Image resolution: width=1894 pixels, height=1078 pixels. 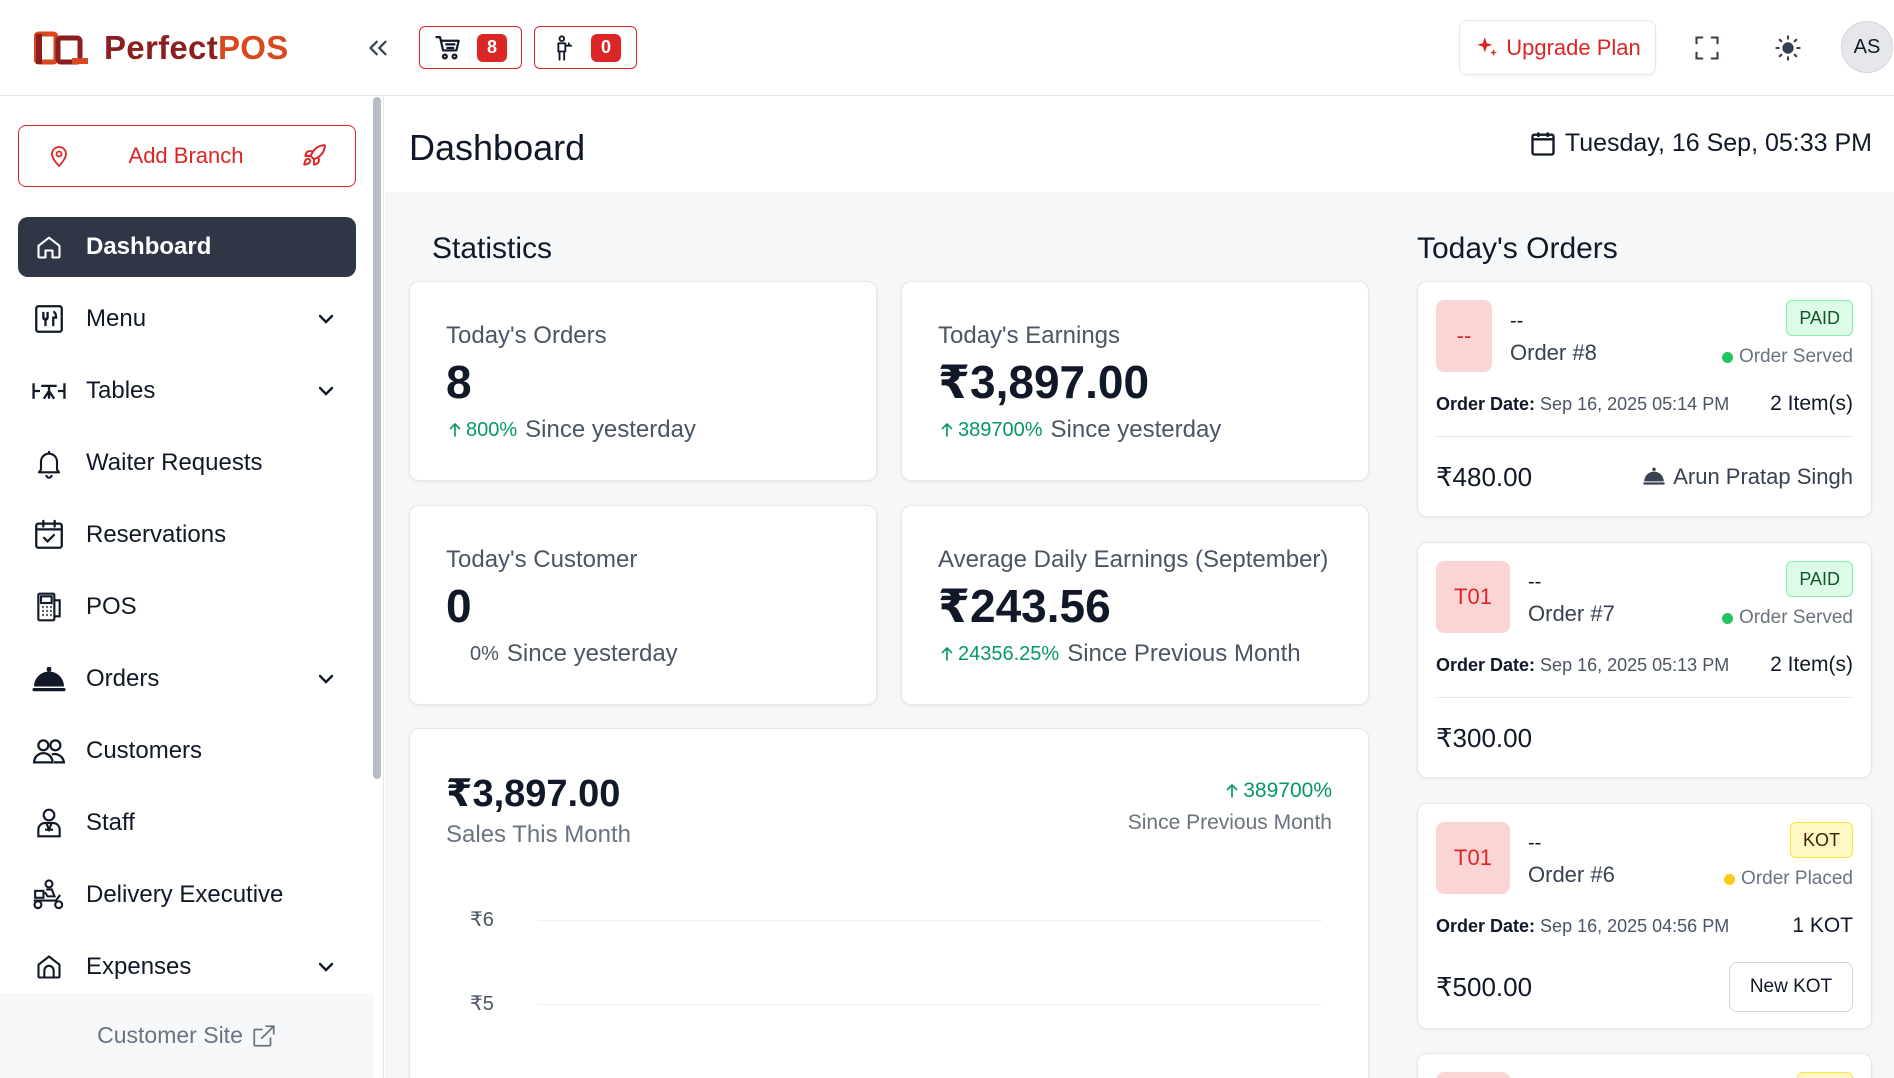 I want to click on app-name: PerfectPOS, so click(x=196, y=47).